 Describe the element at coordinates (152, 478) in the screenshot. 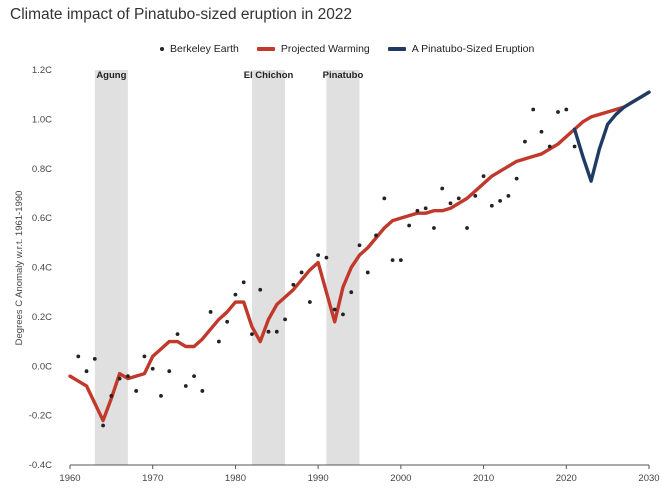

I see `x-tick-label: 1970` at that location.